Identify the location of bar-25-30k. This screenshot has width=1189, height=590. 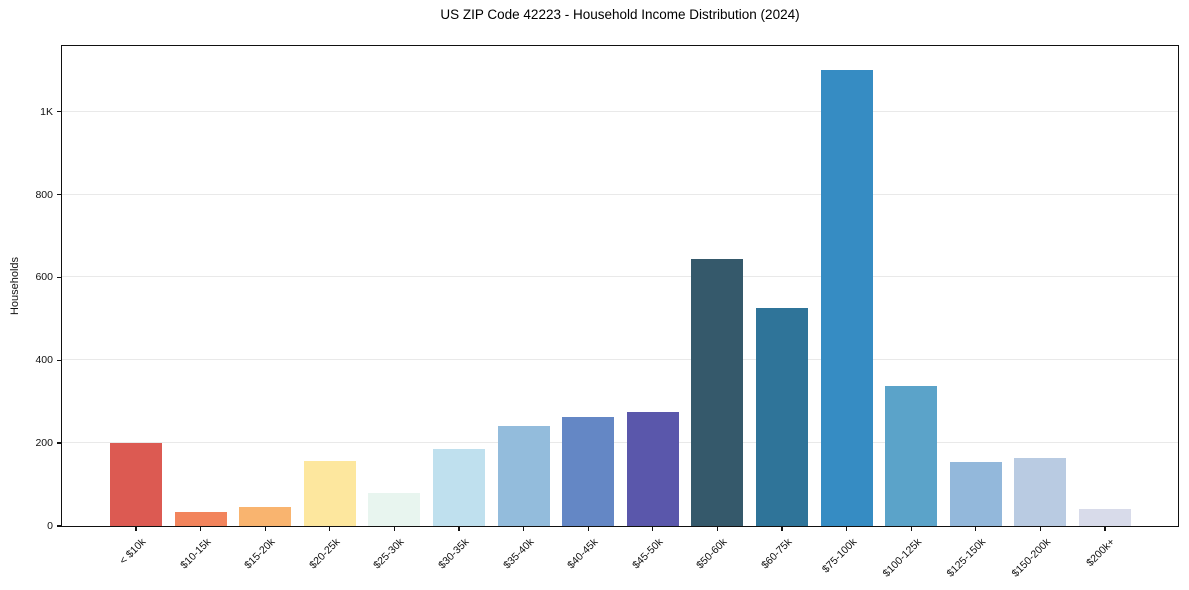
(394, 509).